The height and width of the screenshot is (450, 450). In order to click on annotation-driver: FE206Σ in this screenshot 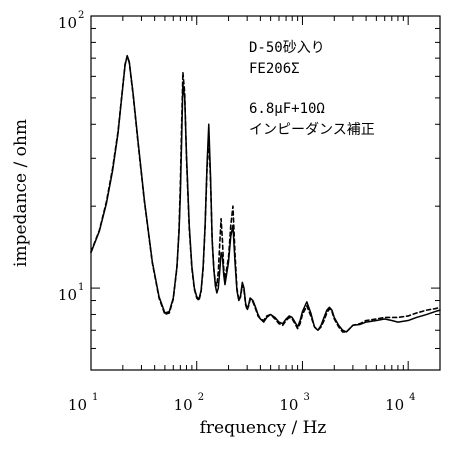, I will do `click(274, 69)`.